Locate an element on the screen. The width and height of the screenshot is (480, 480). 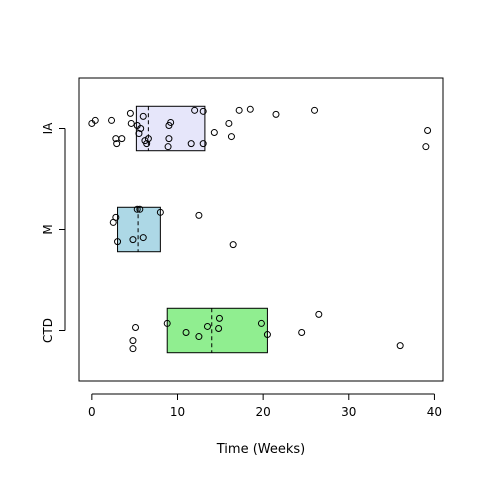
box-ctd is located at coordinates (217, 330).